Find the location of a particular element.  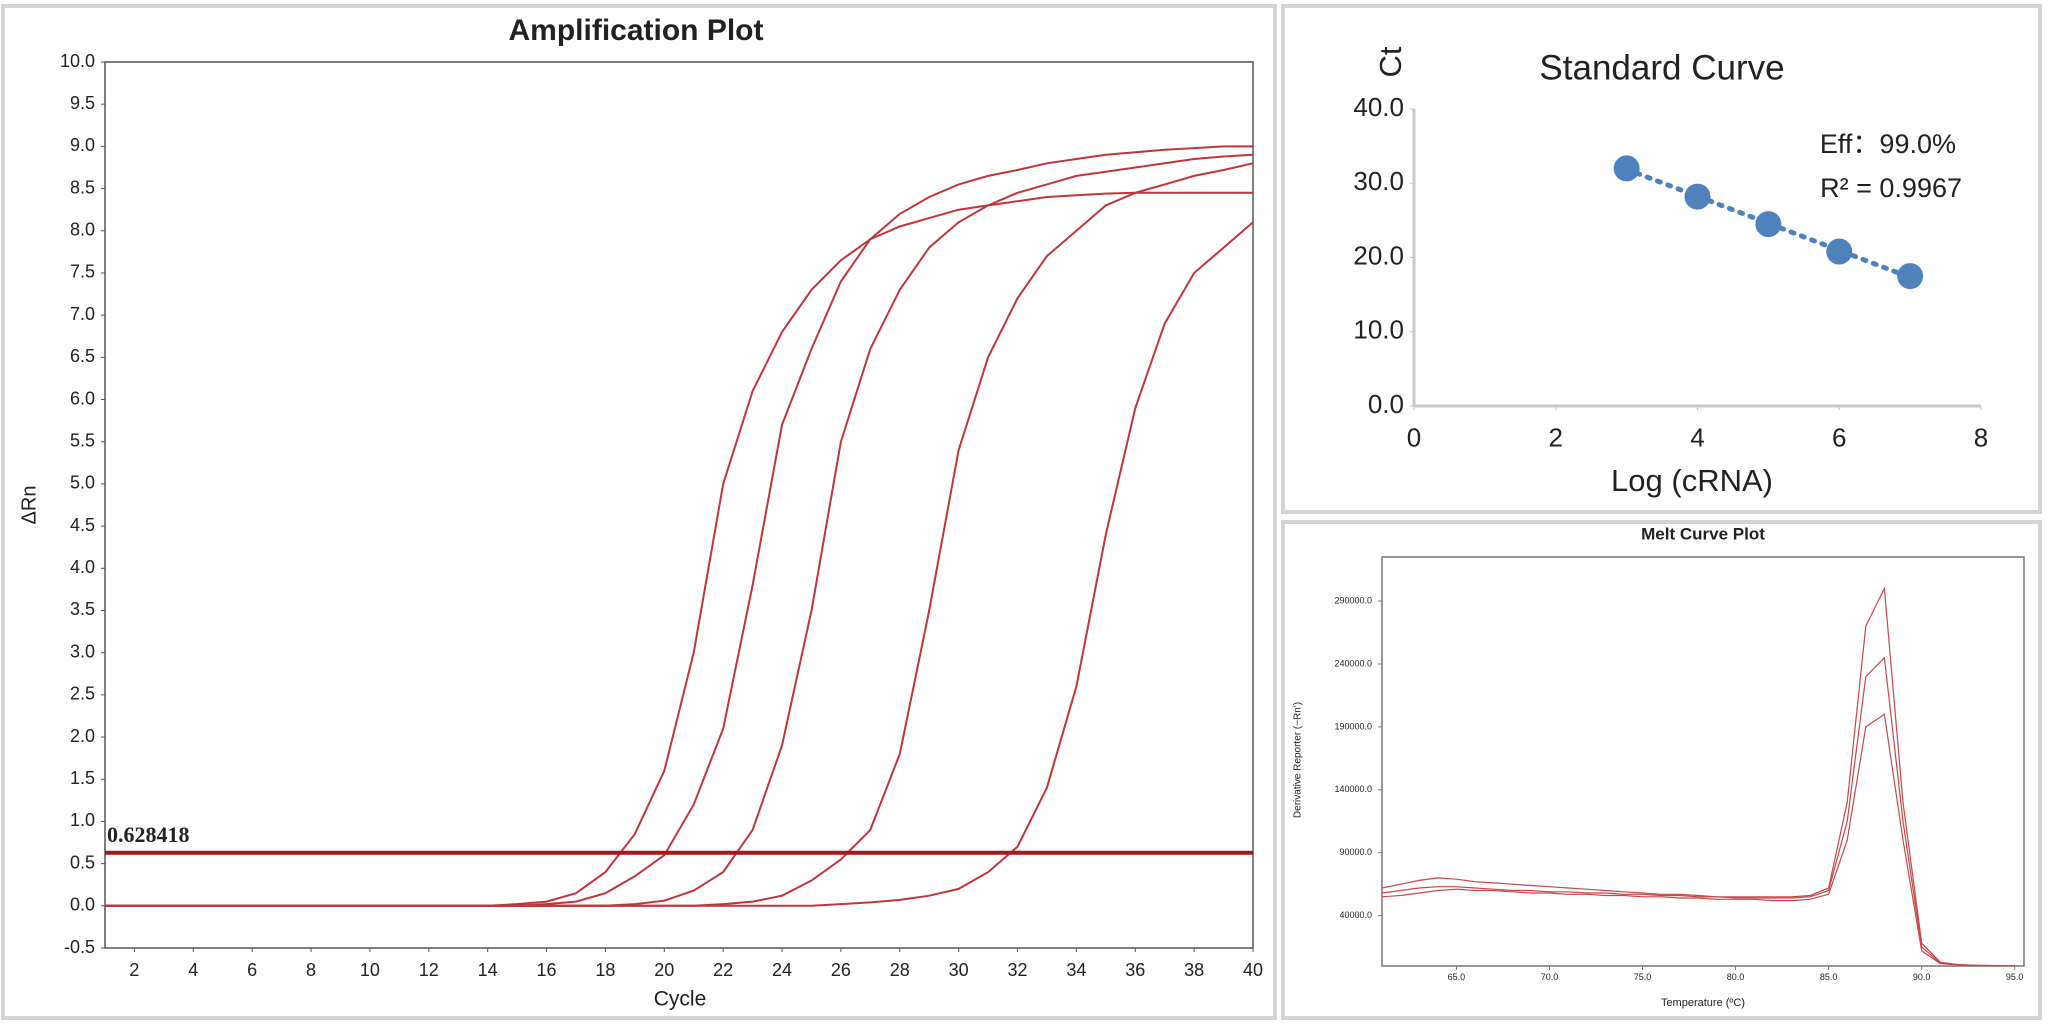

x-axis-label: Cycle is located at coordinates (680, 999).